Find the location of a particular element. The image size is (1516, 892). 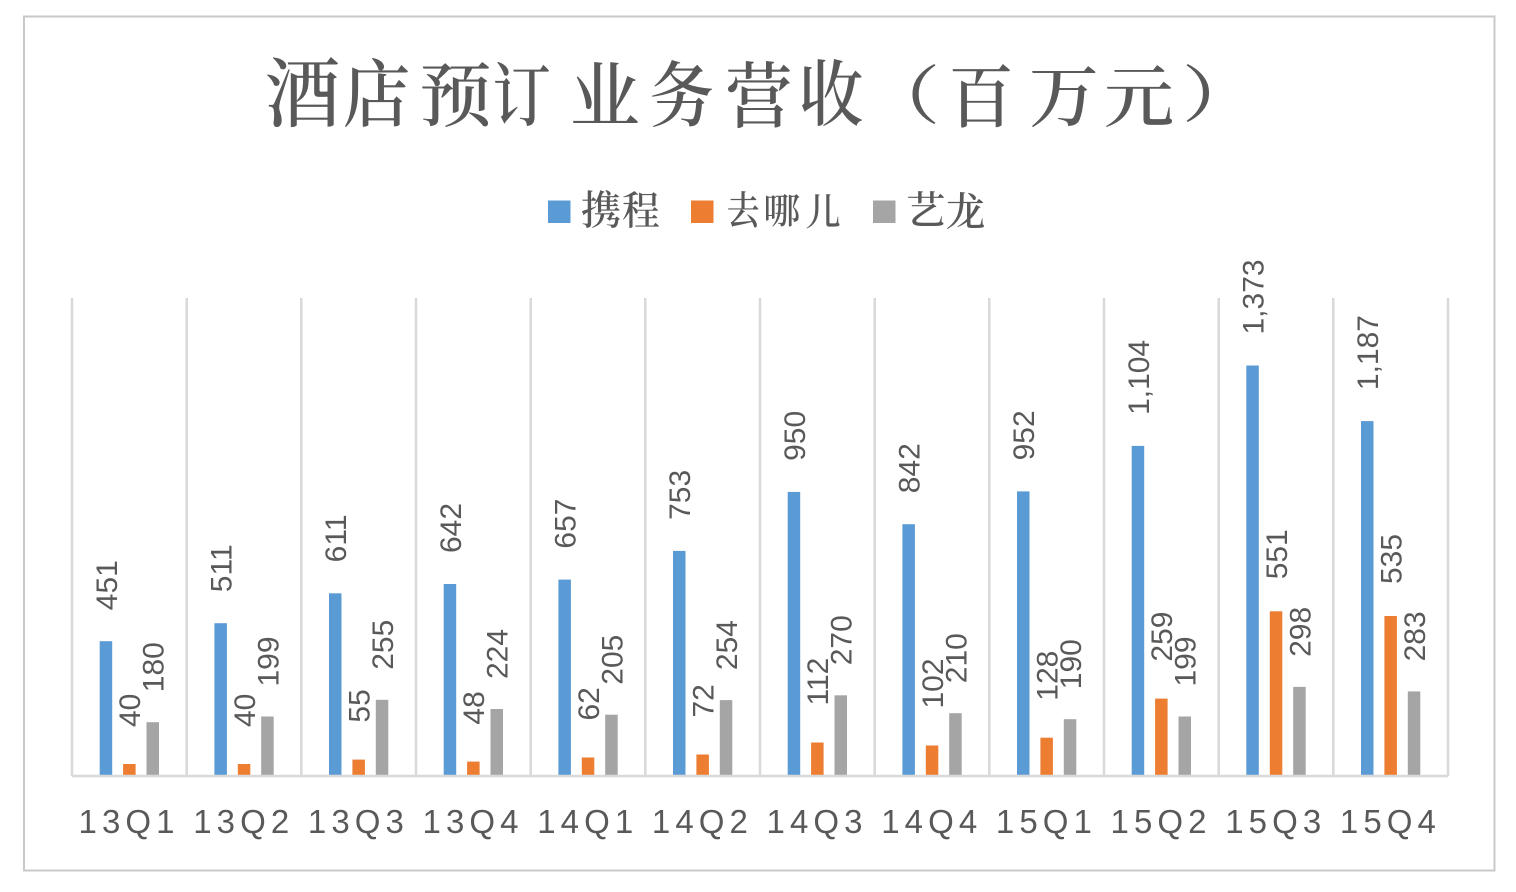

svg-text: 48 is located at coordinates (474, 707).